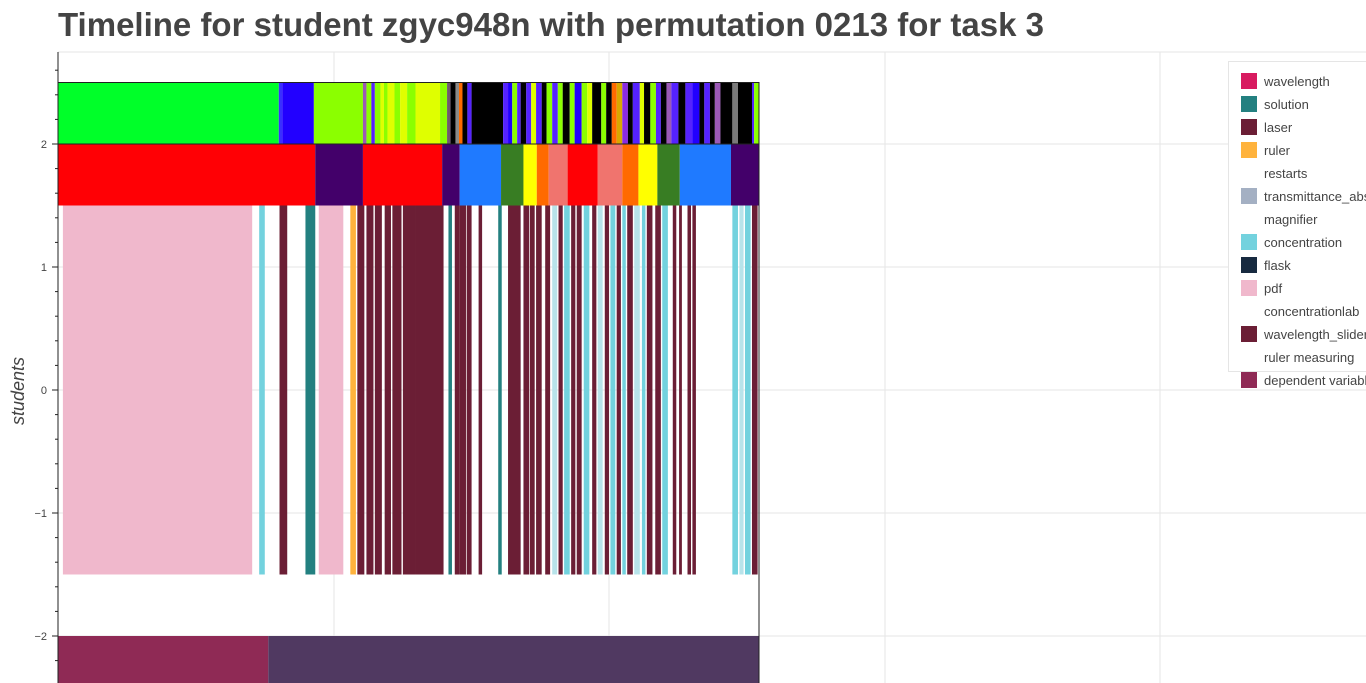 The width and height of the screenshot is (1366, 683). I want to click on legend-label: magnifier, so click(1291, 219).